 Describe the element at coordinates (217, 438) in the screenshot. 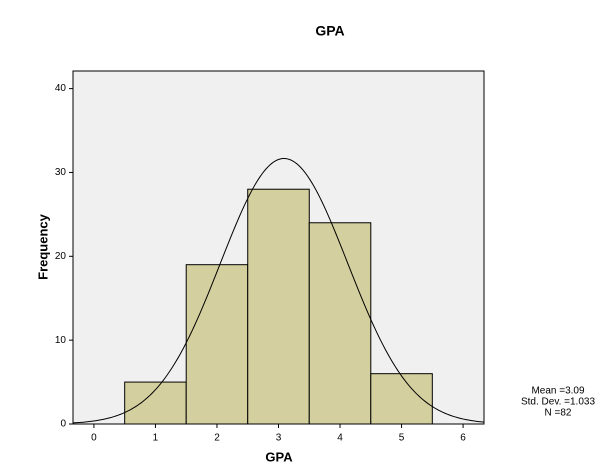

I see `x-tick-label: 2` at that location.